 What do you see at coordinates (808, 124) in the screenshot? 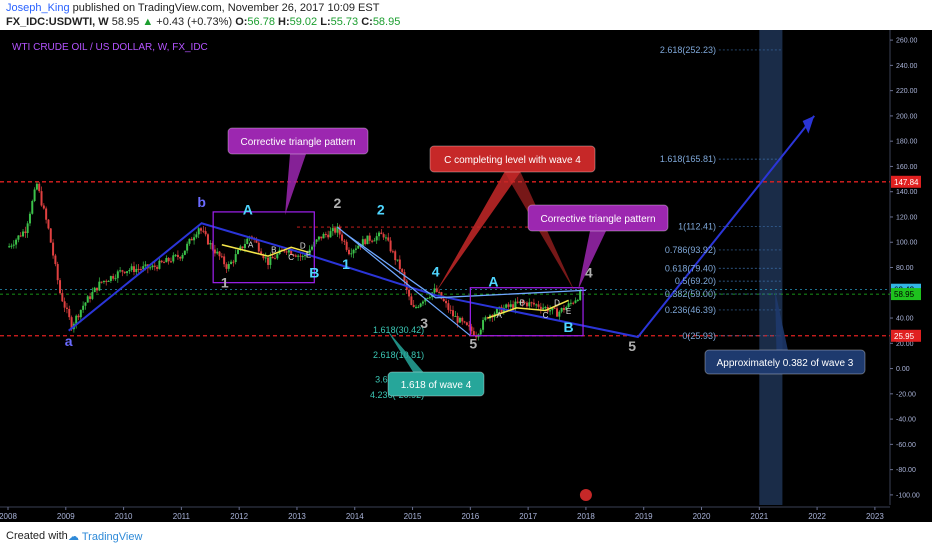
I see `wave-arrow-icon` at bounding box center [808, 124].